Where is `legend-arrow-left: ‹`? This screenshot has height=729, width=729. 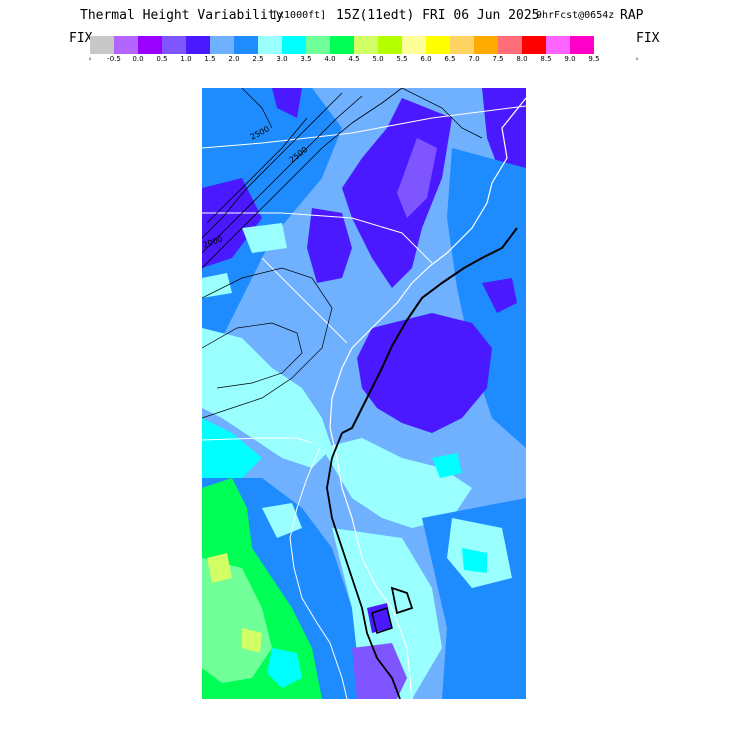 legend-arrow-left: ‹ is located at coordinates (90, 59).